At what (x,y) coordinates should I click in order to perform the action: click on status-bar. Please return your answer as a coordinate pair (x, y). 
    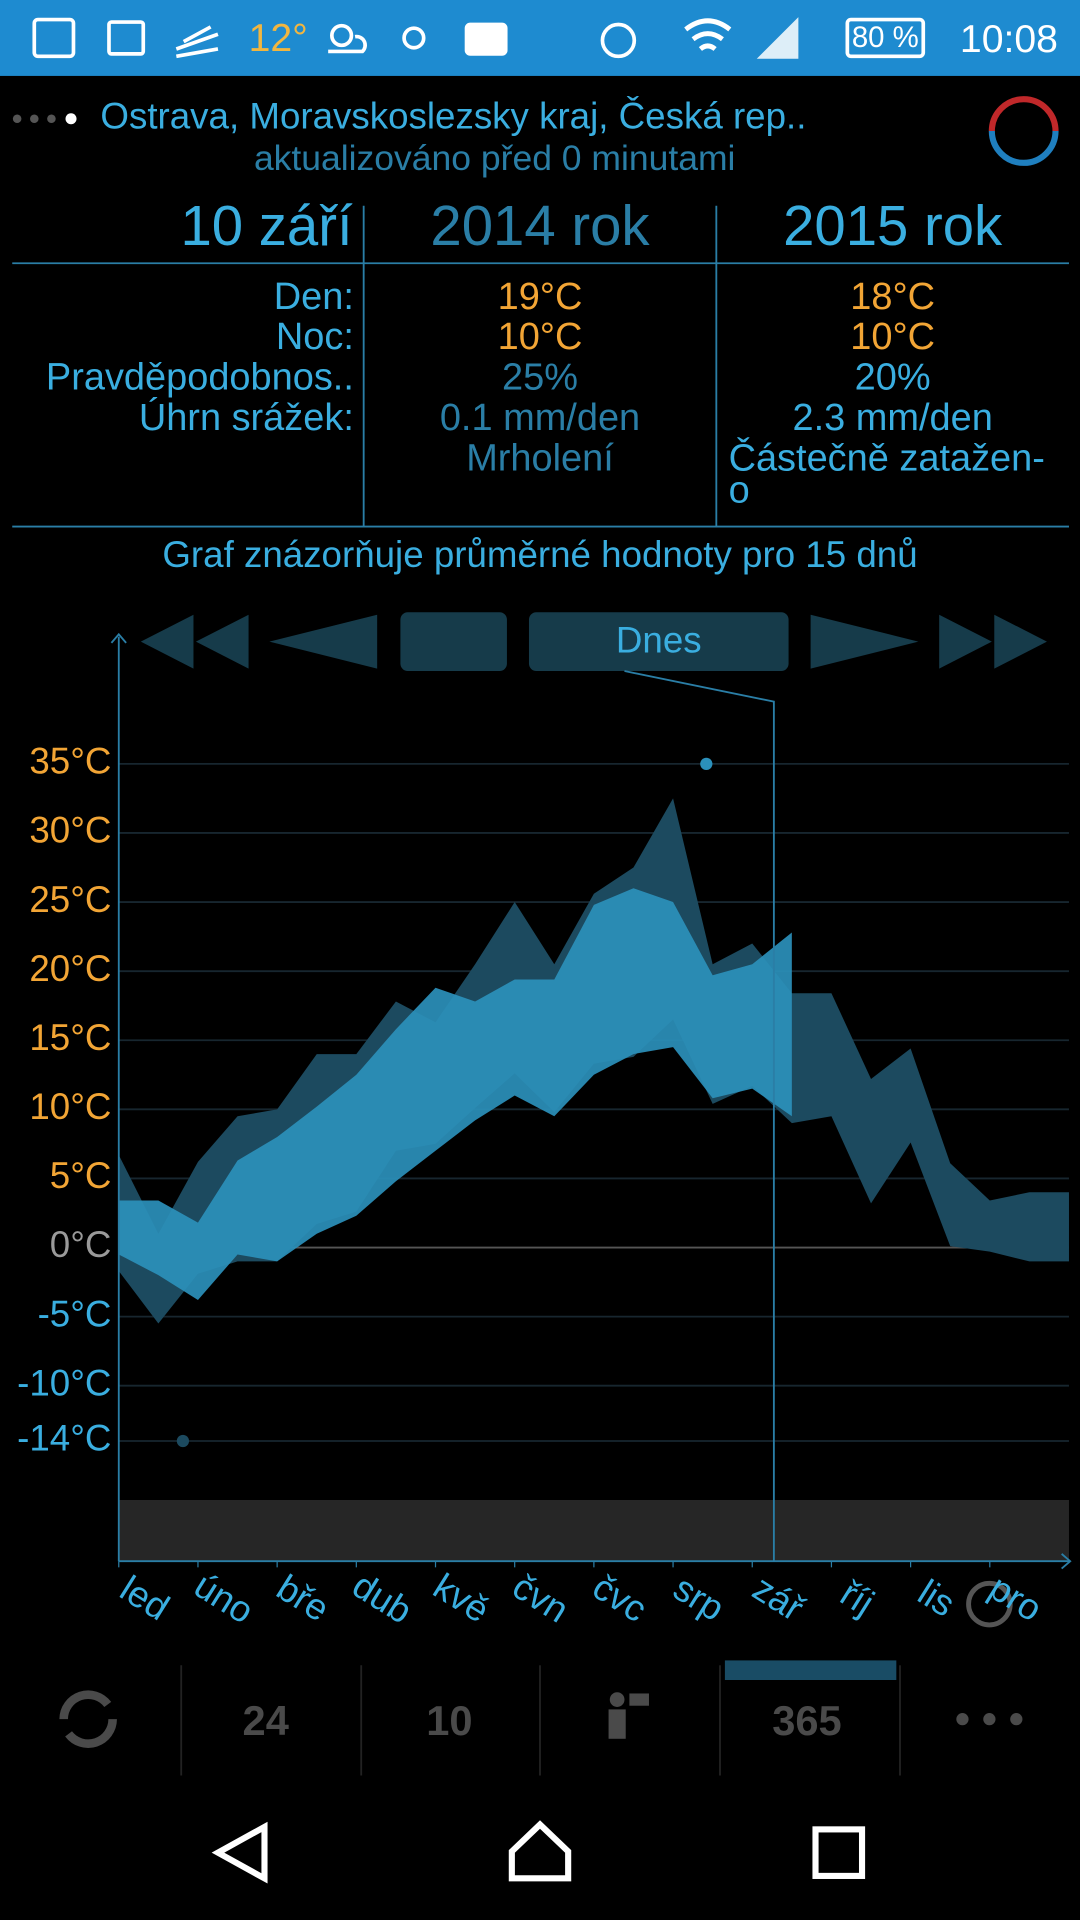
    Looking at the image, I should click on (540, 38).